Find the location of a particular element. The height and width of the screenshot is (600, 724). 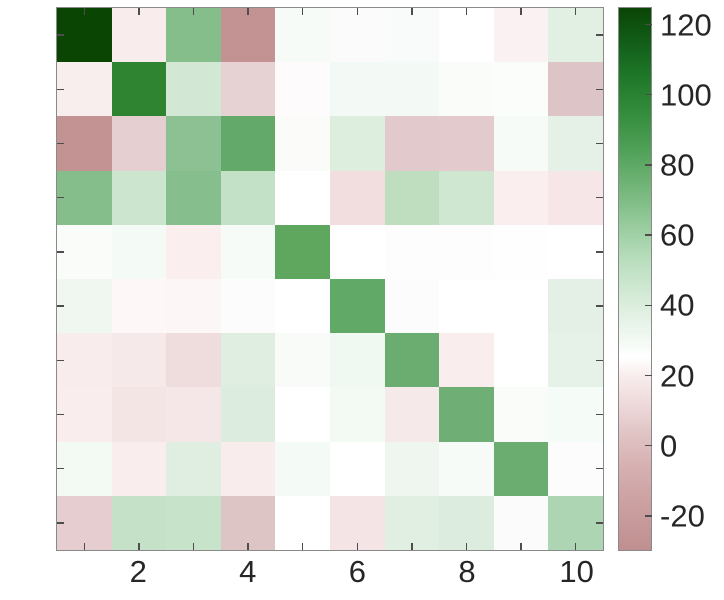

x-tick-label: 8 is located at coordinates (467, 571).